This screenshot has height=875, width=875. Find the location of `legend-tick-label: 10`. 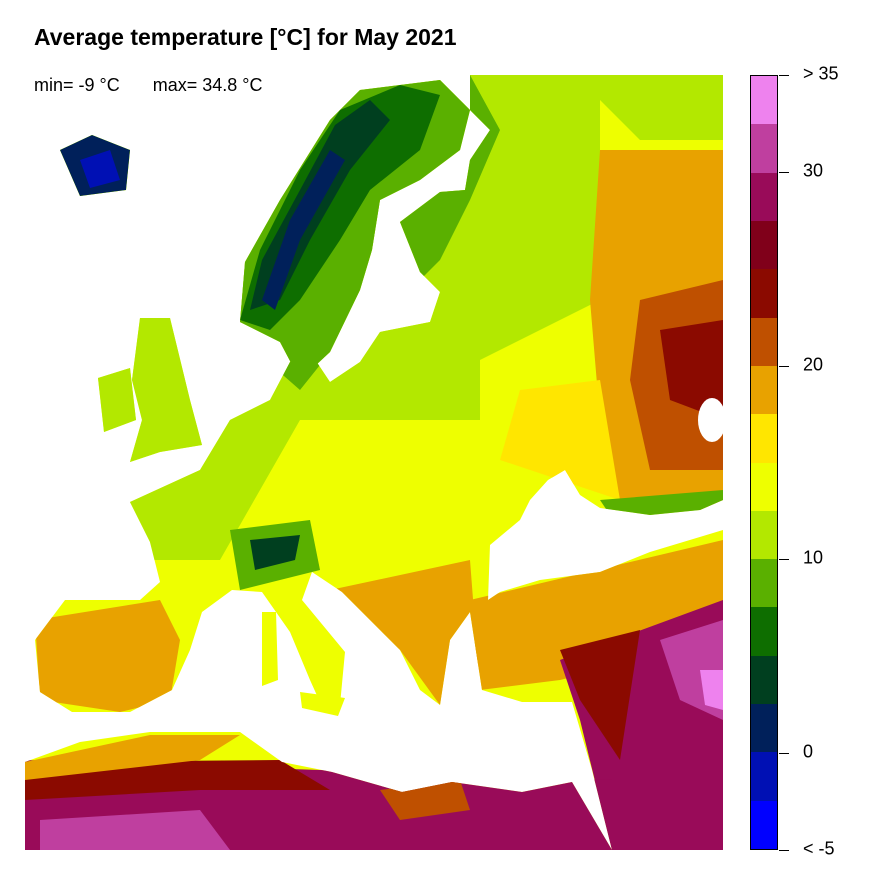

legend-tick-label: 10 is located at coordinates (813, 557).